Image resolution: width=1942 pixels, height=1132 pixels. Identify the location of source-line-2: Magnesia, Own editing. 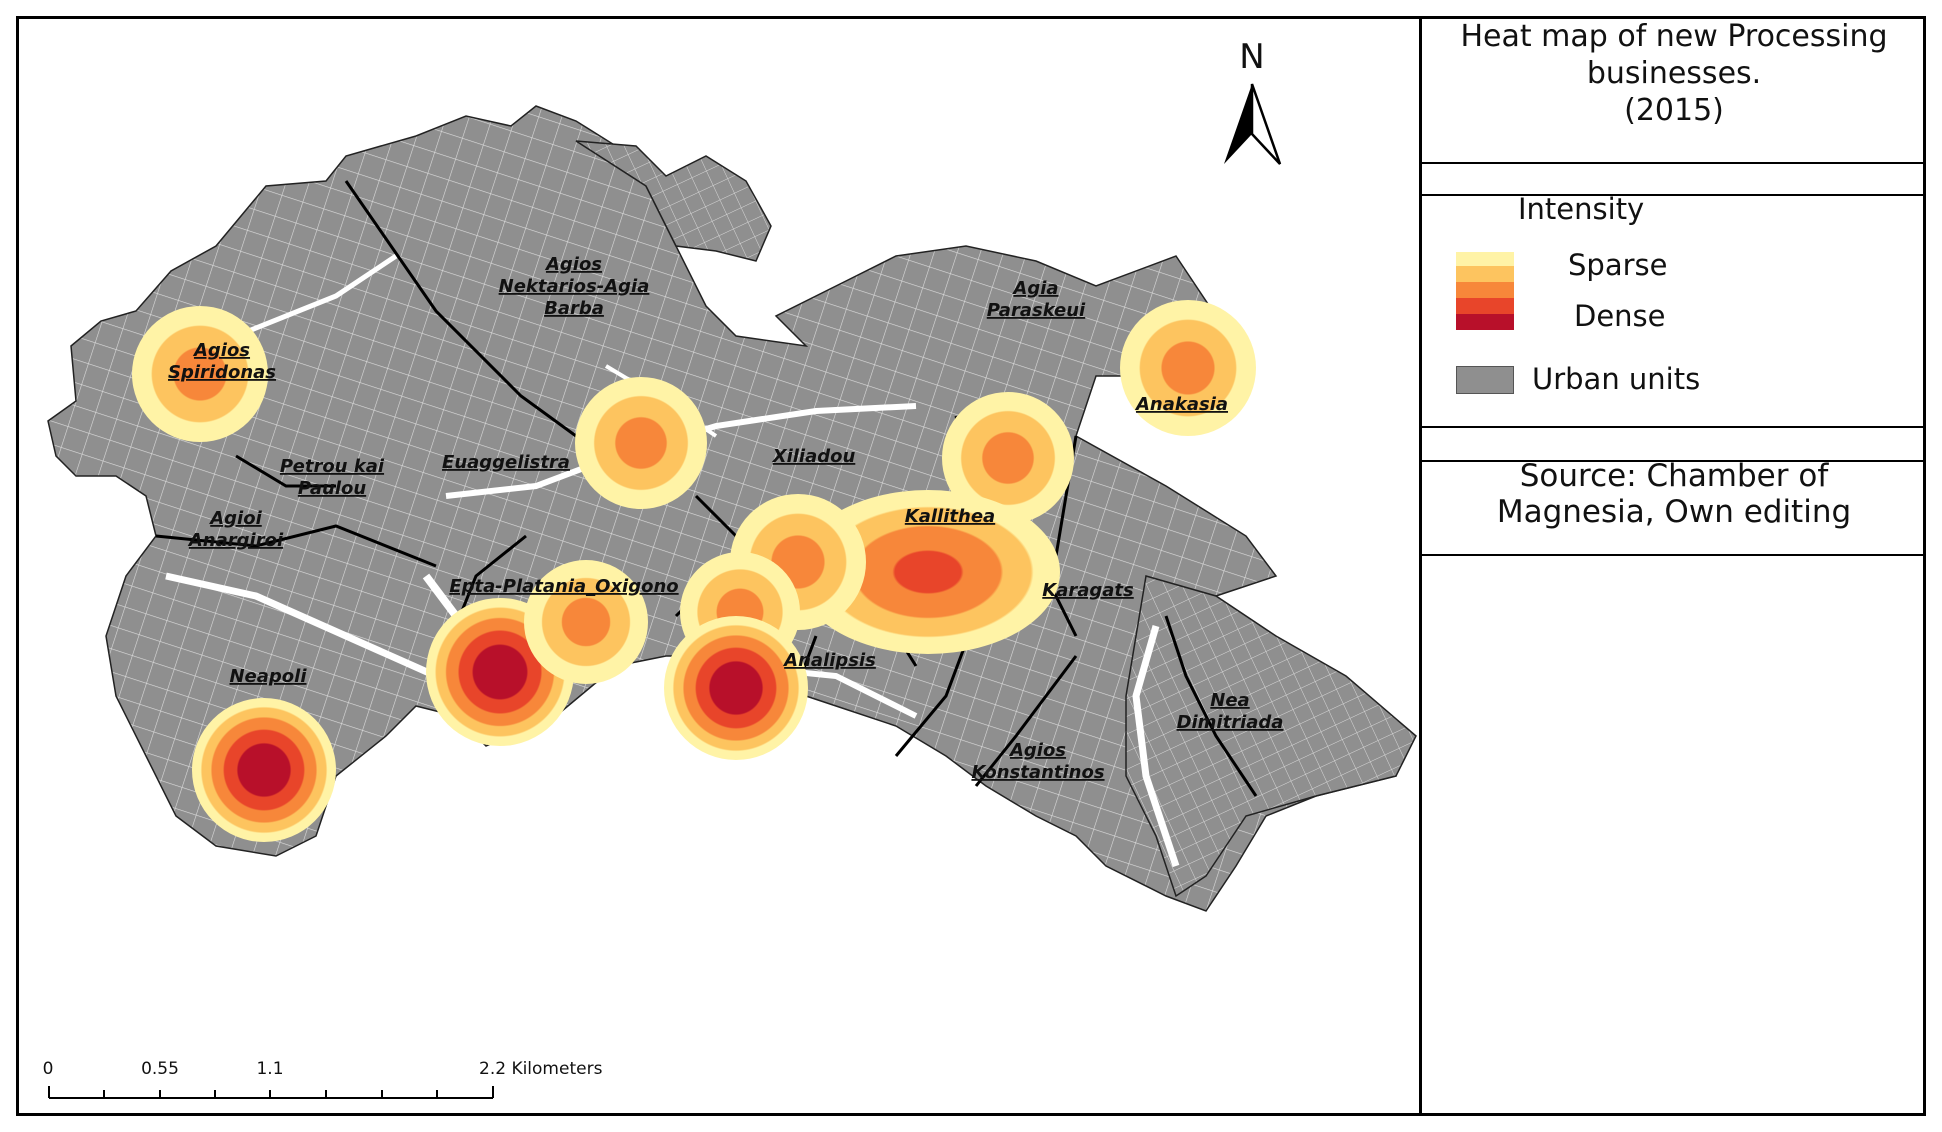
(1674, 512).